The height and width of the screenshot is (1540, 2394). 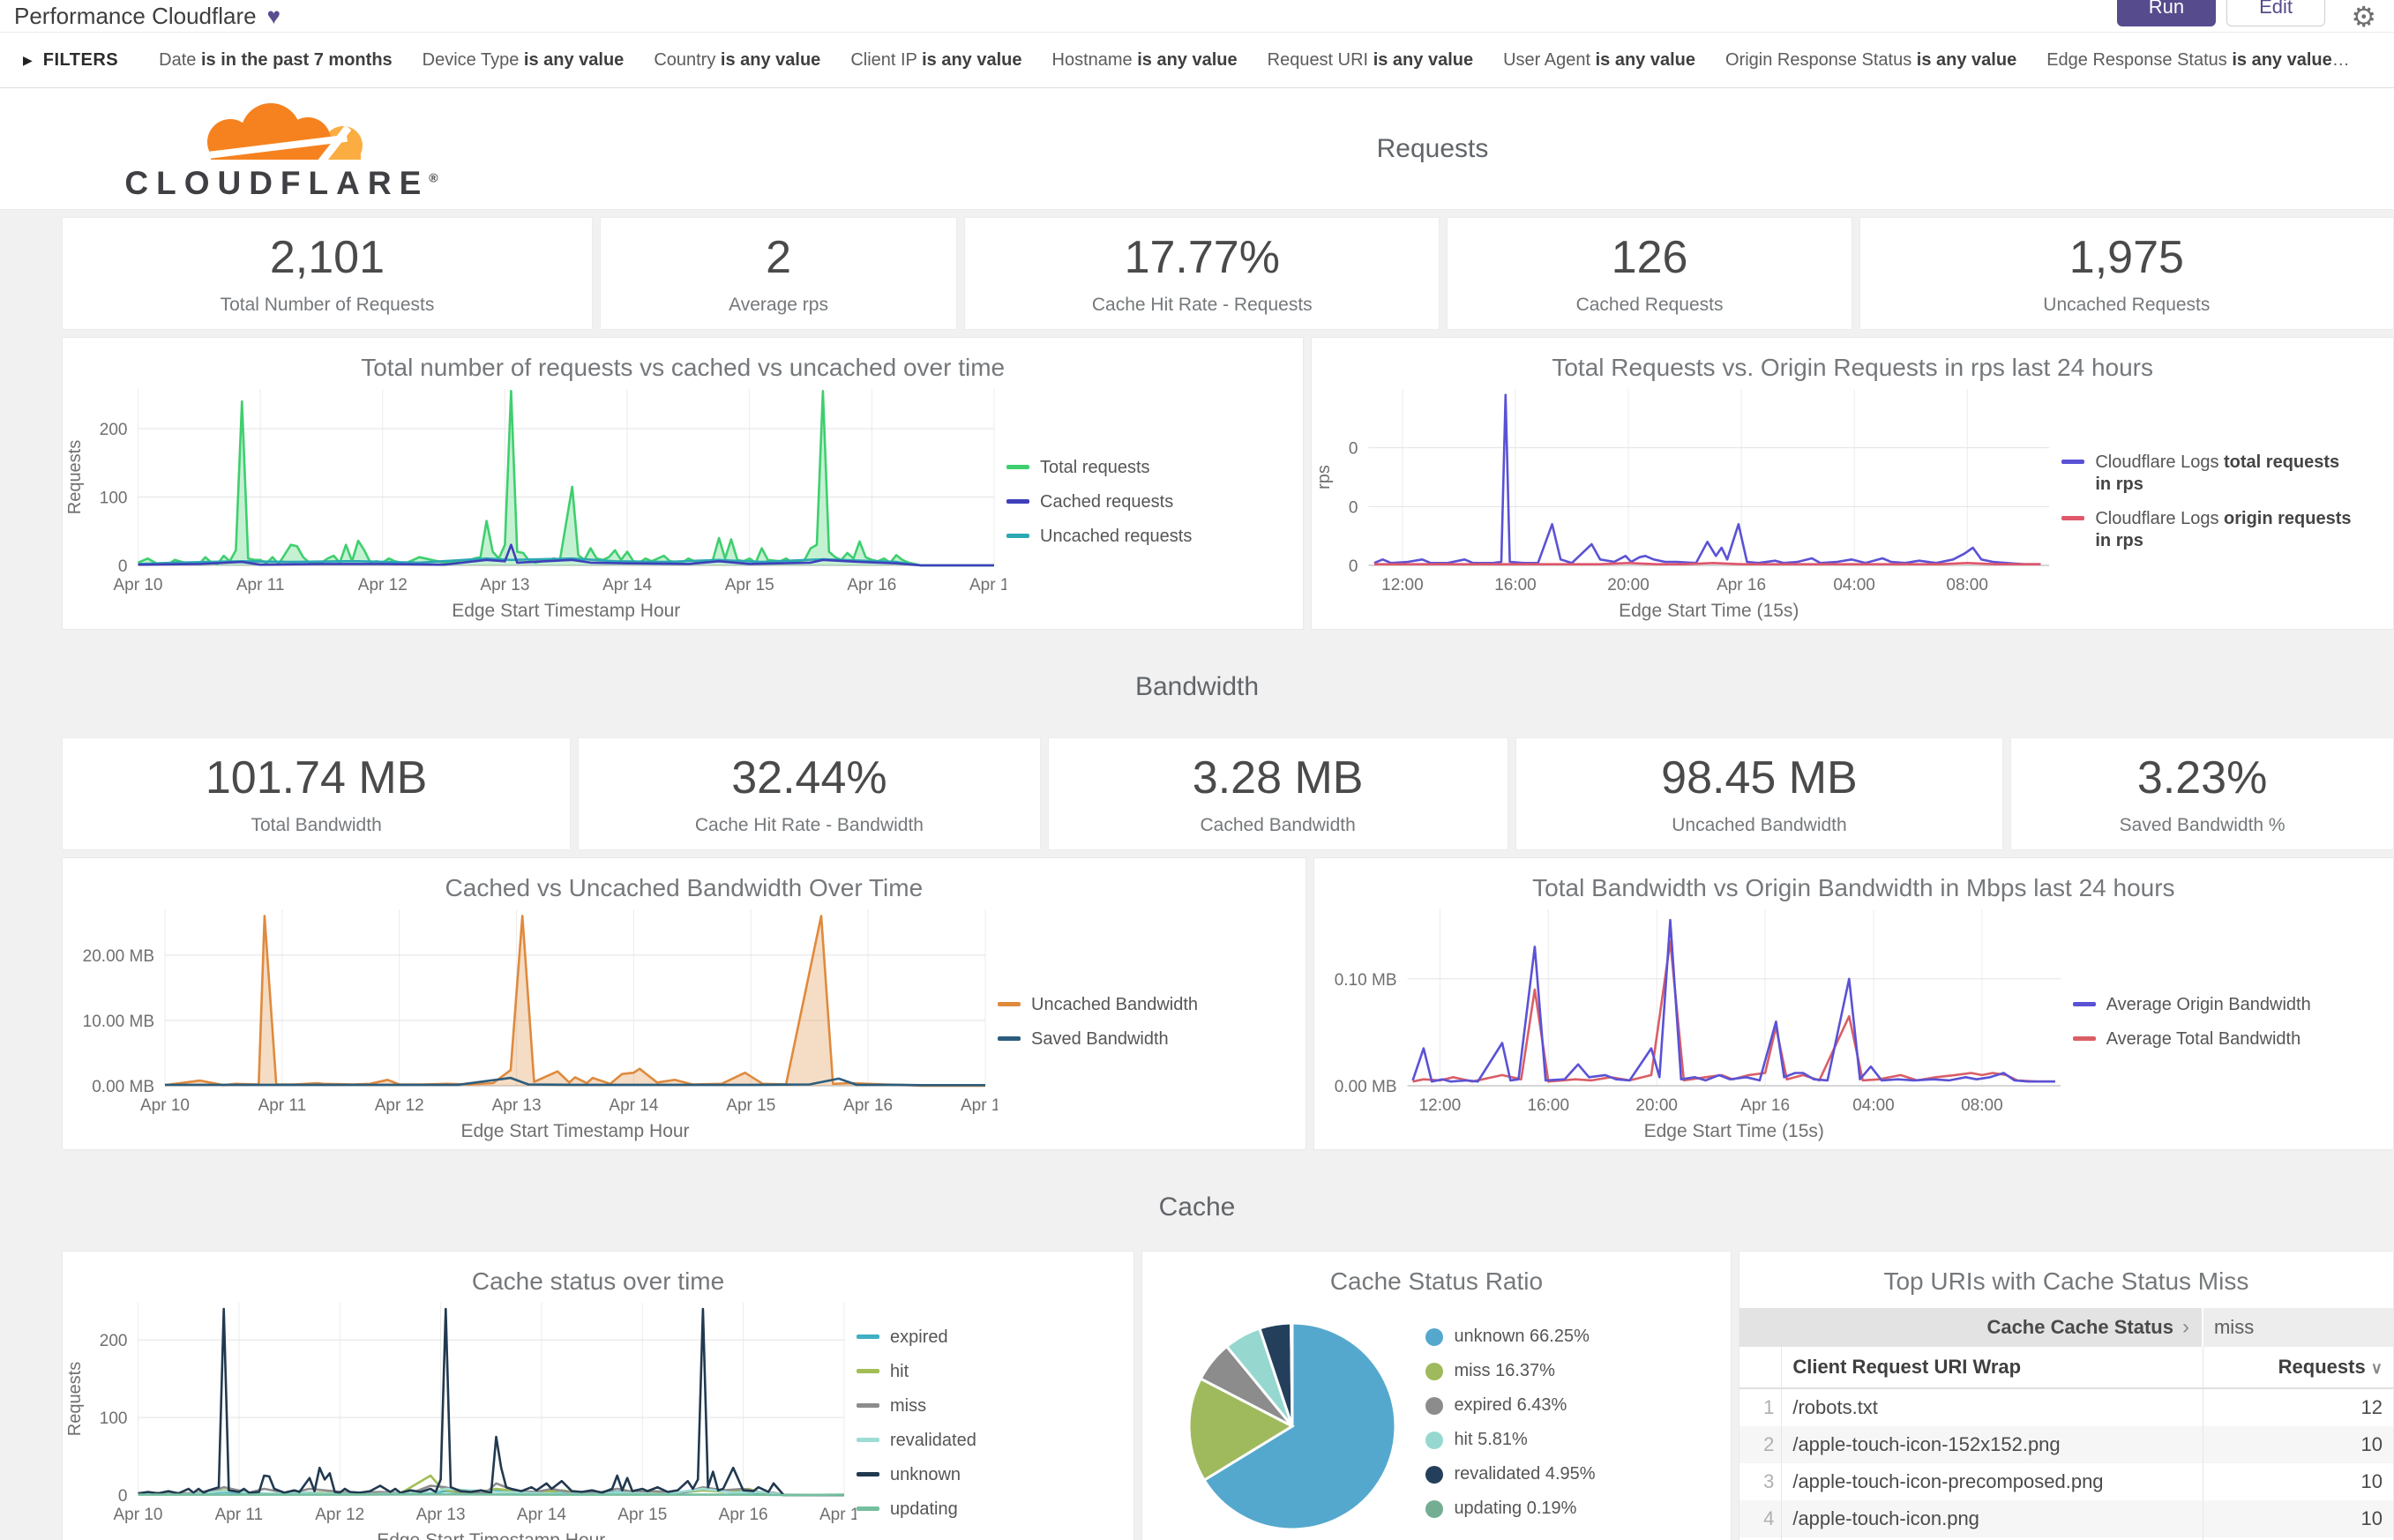 What do you see at coordinates (1968, 585) in the screenshot?
I see `svg-text: 08:00` at bounding box center [1968, 585].